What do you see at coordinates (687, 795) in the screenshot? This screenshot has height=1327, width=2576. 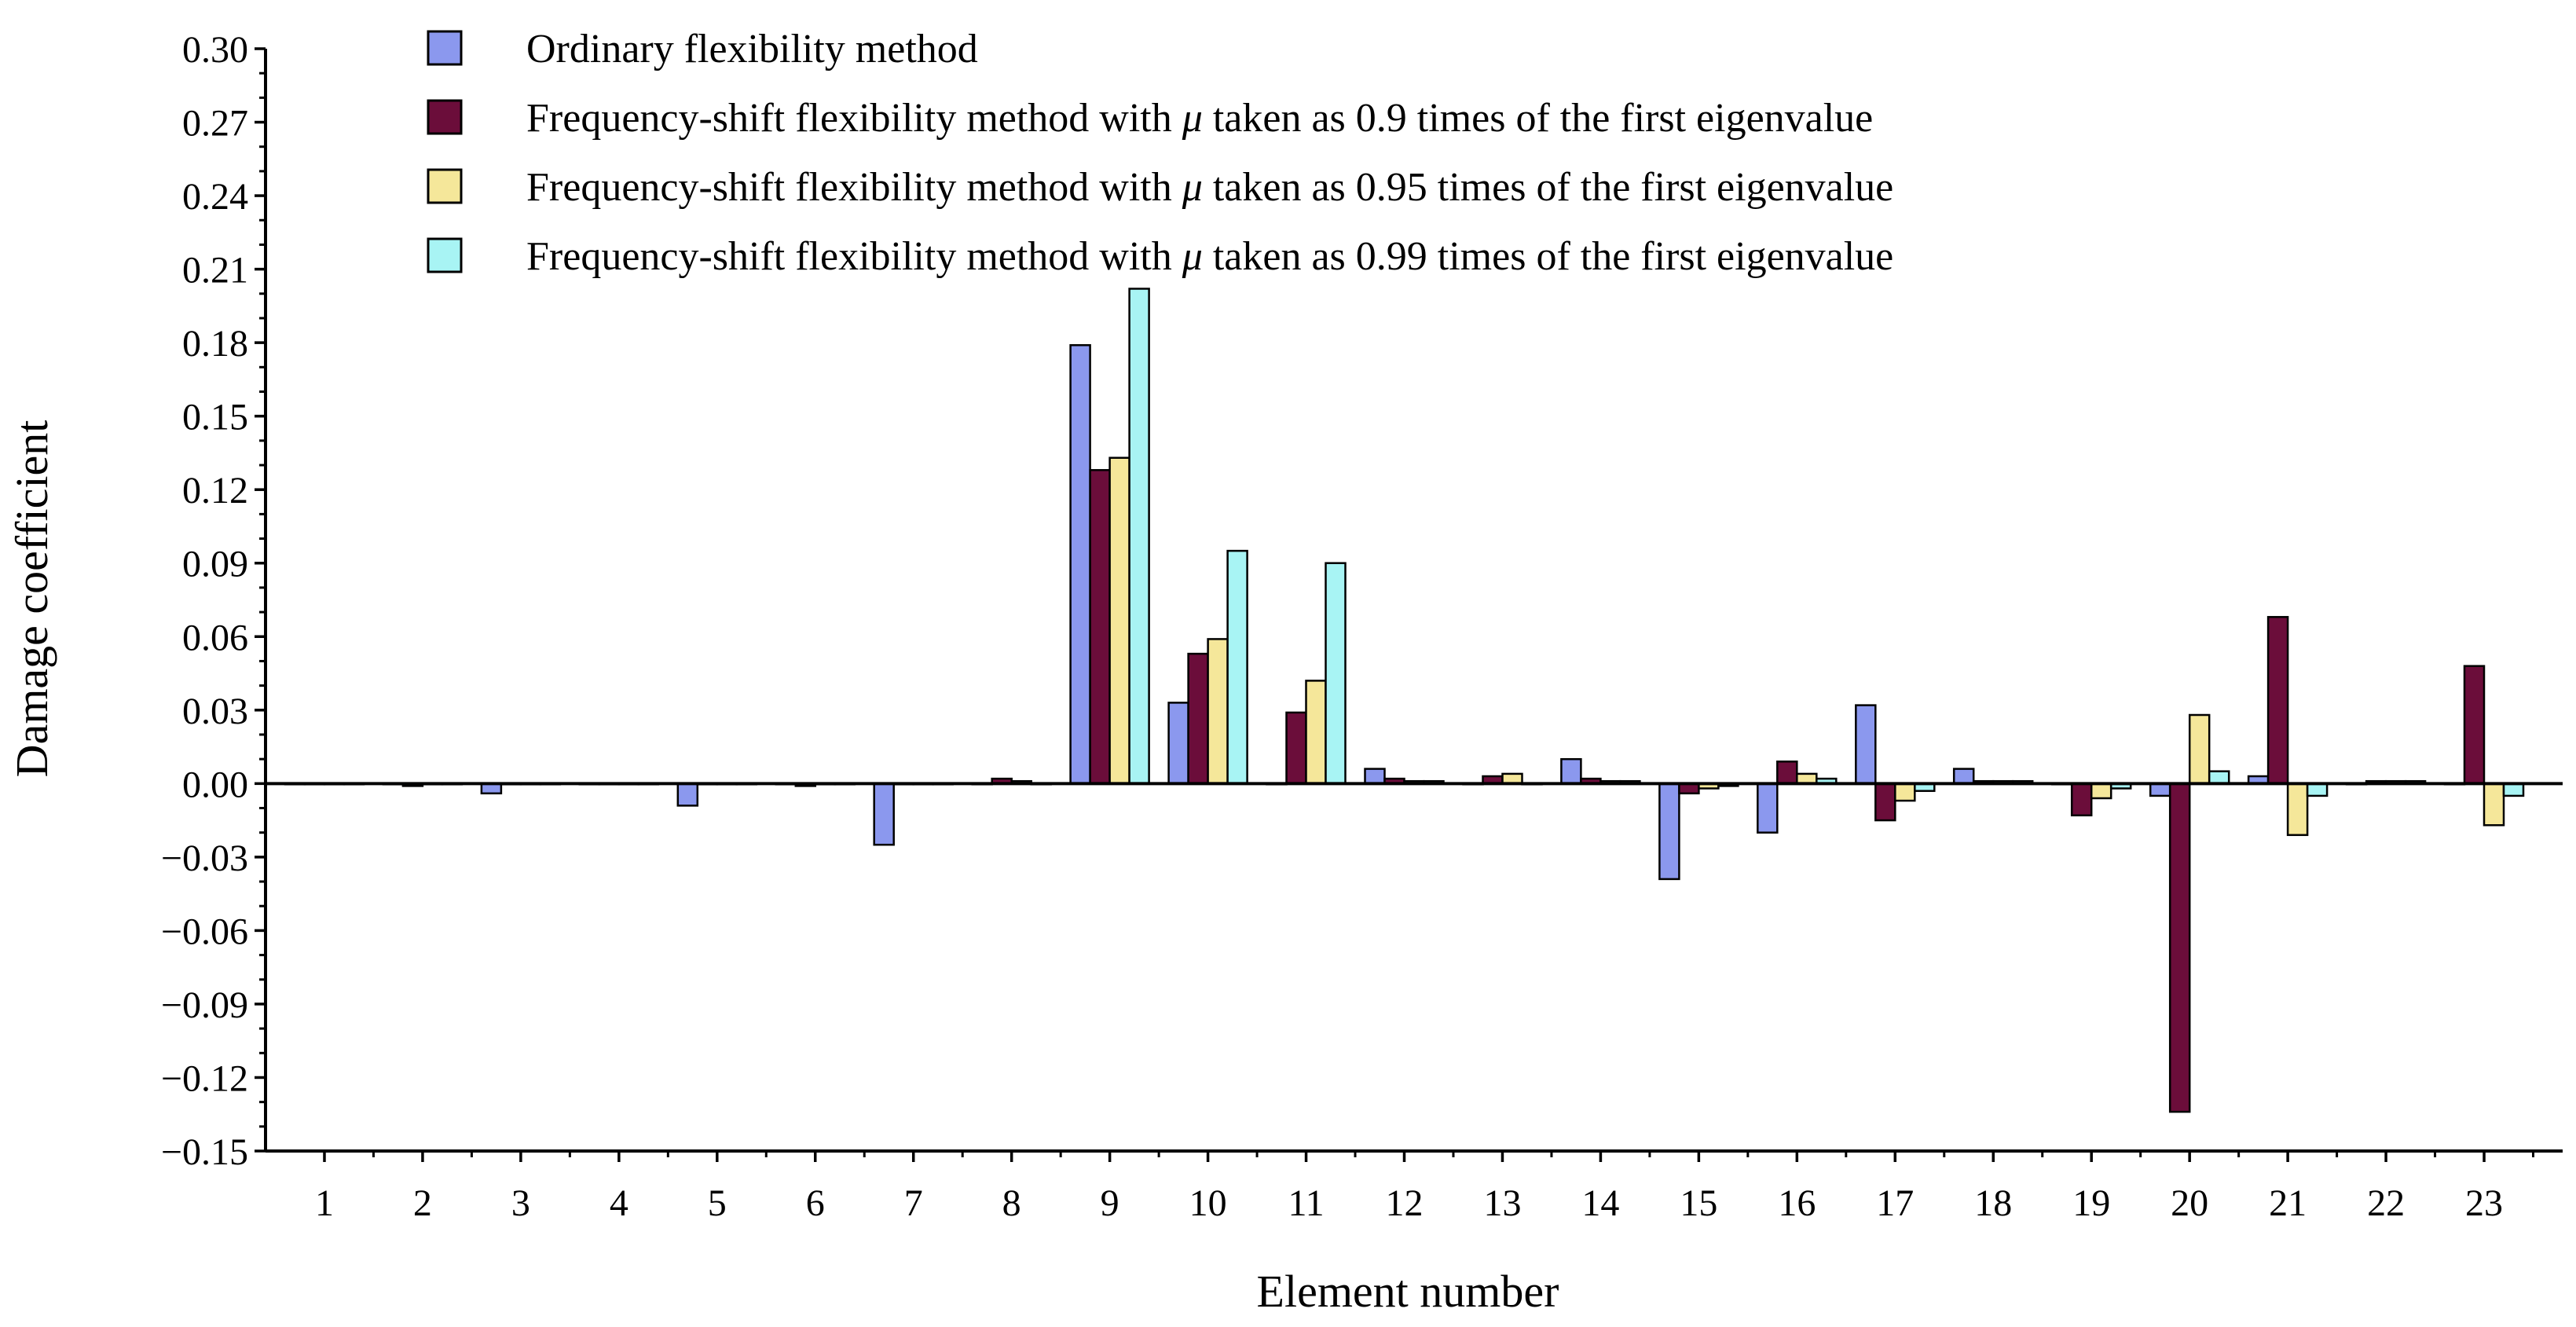 I see `bar-s1-e5` at bounding box center [687, 795].